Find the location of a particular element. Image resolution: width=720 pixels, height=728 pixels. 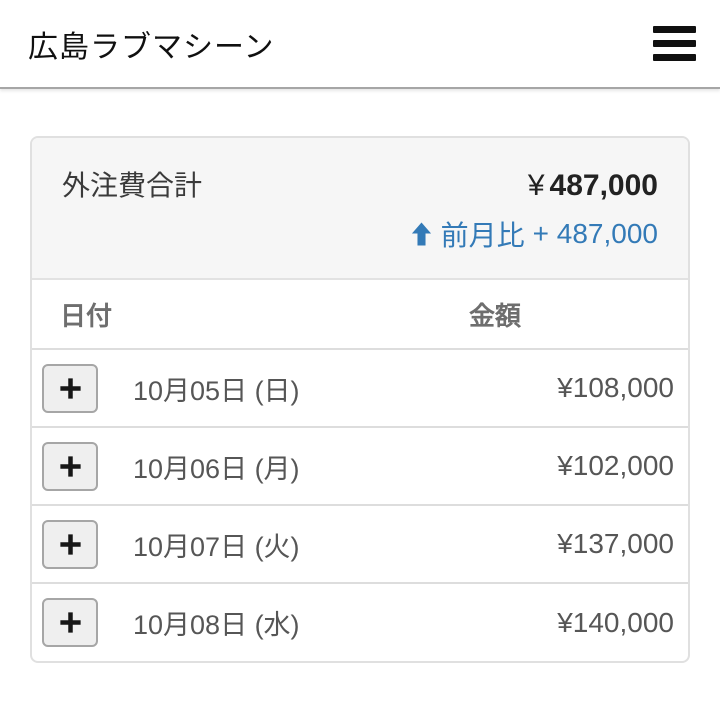

row-amount: ¥108,000 is located at coordinates (577, 387).